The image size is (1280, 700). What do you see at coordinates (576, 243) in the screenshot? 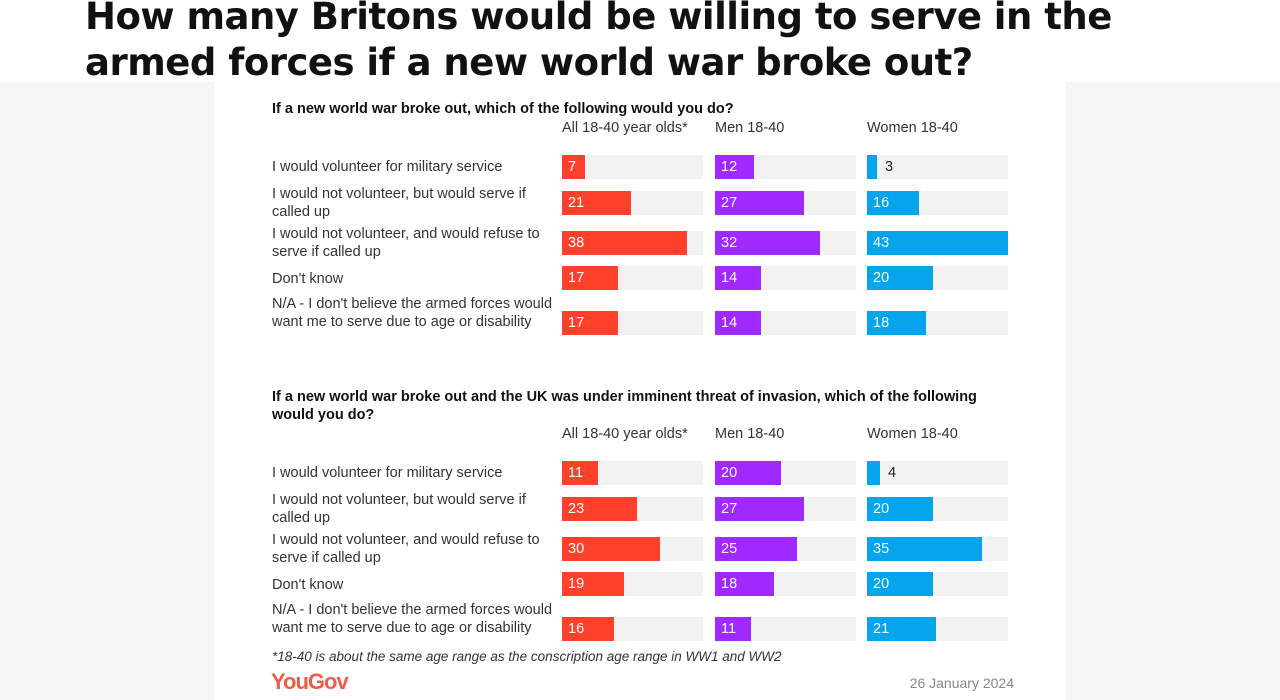
I see `data-label: 38` at bounding box center [576, 243].